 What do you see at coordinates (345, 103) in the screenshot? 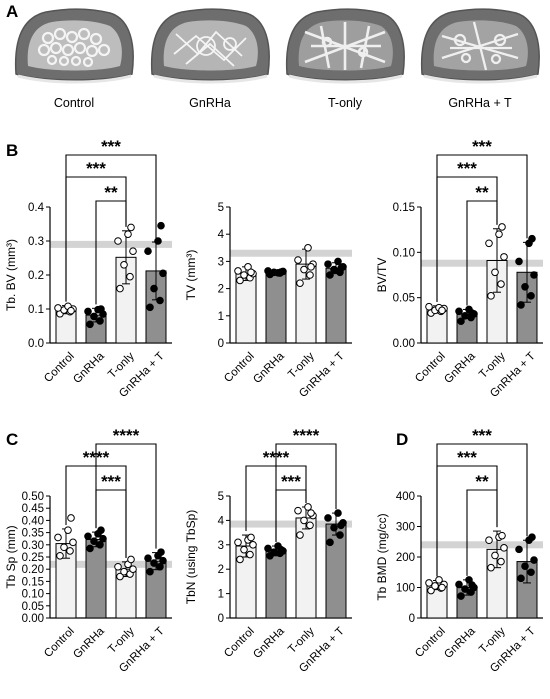
I see `scan-label-t-only: T-only` at bounding box center [345, 103].